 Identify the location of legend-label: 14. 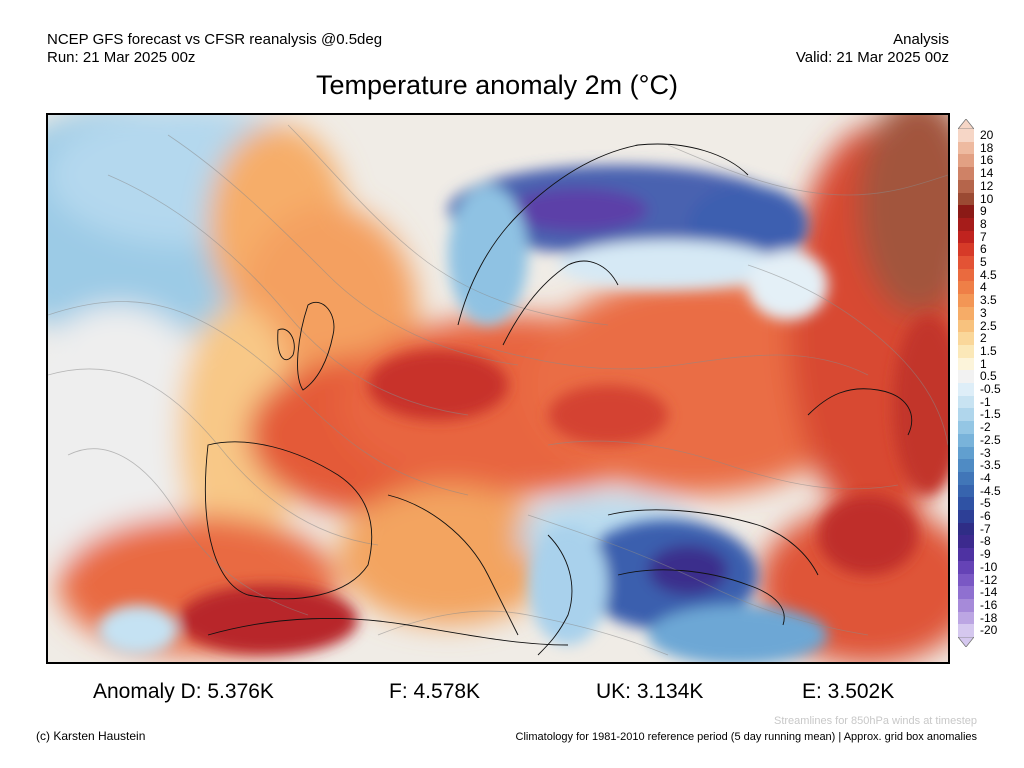
(987, 173).